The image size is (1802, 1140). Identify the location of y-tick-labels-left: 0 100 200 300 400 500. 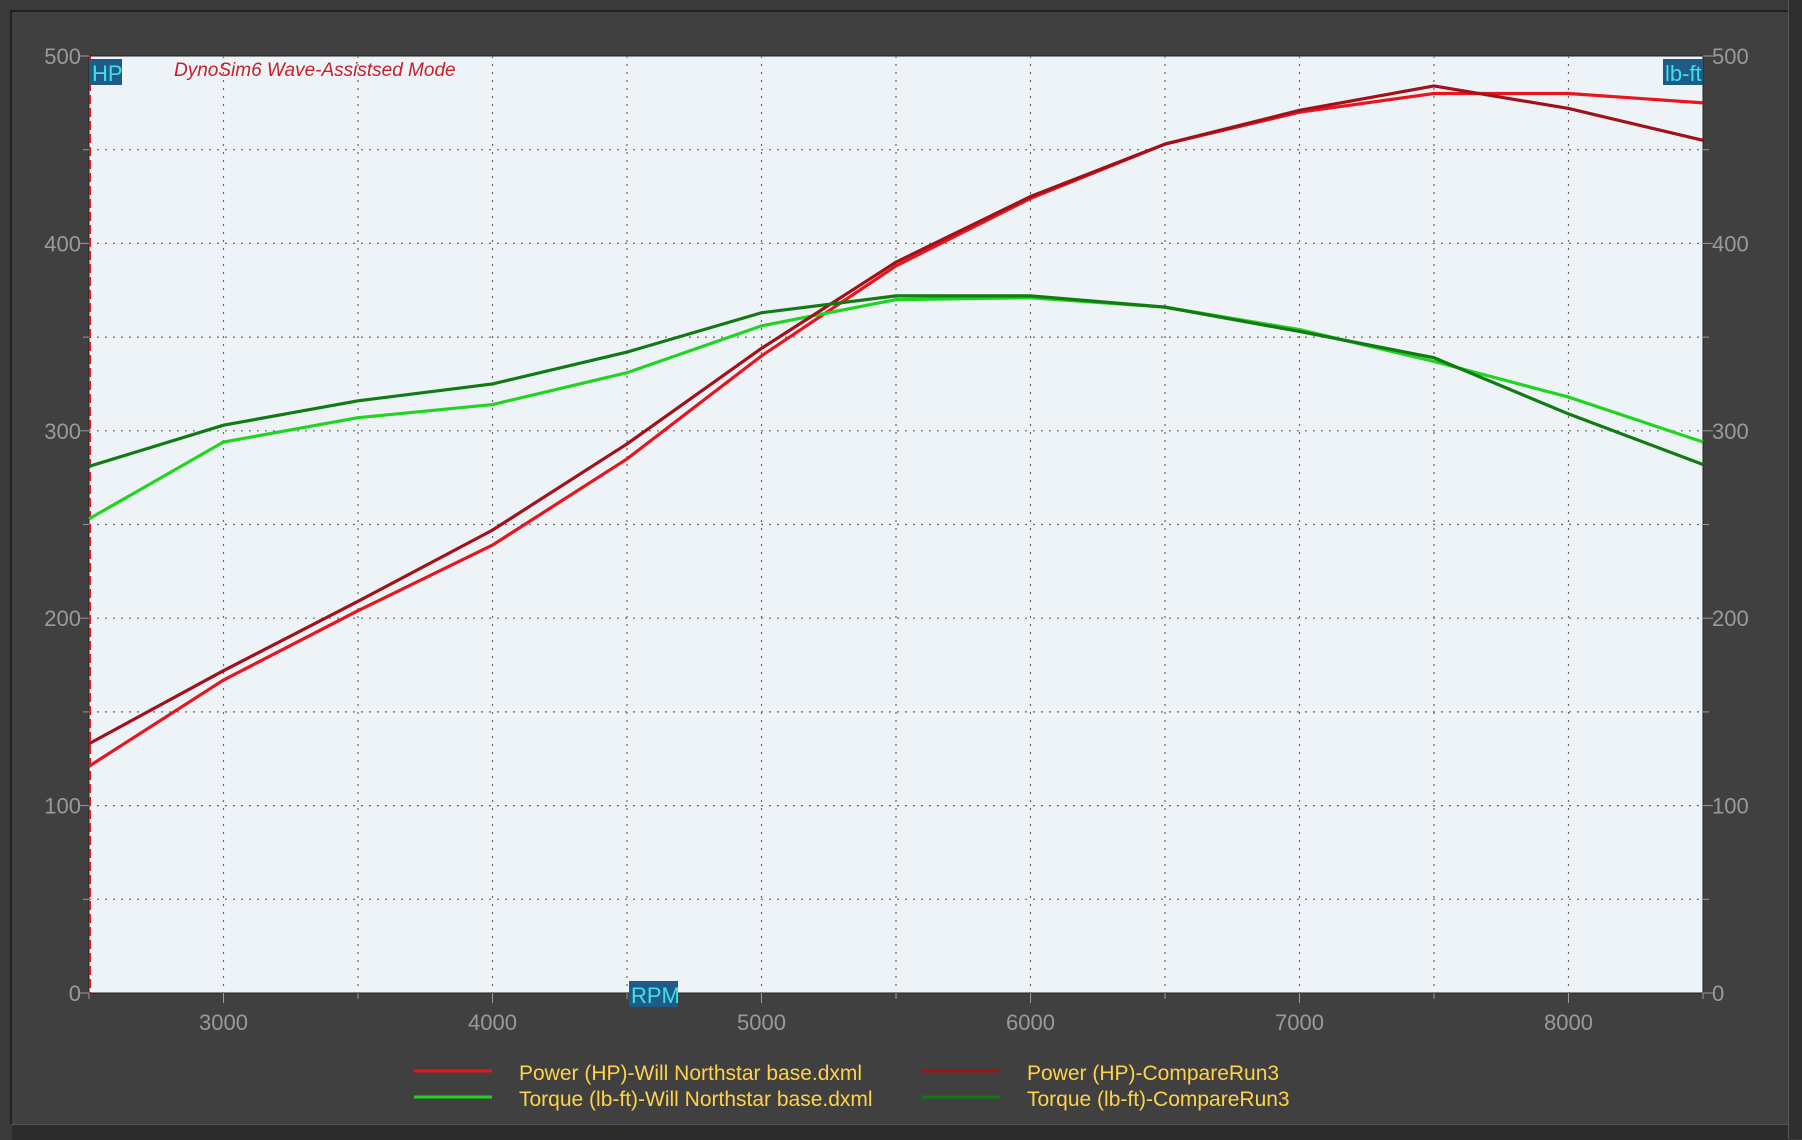
(62, 525).